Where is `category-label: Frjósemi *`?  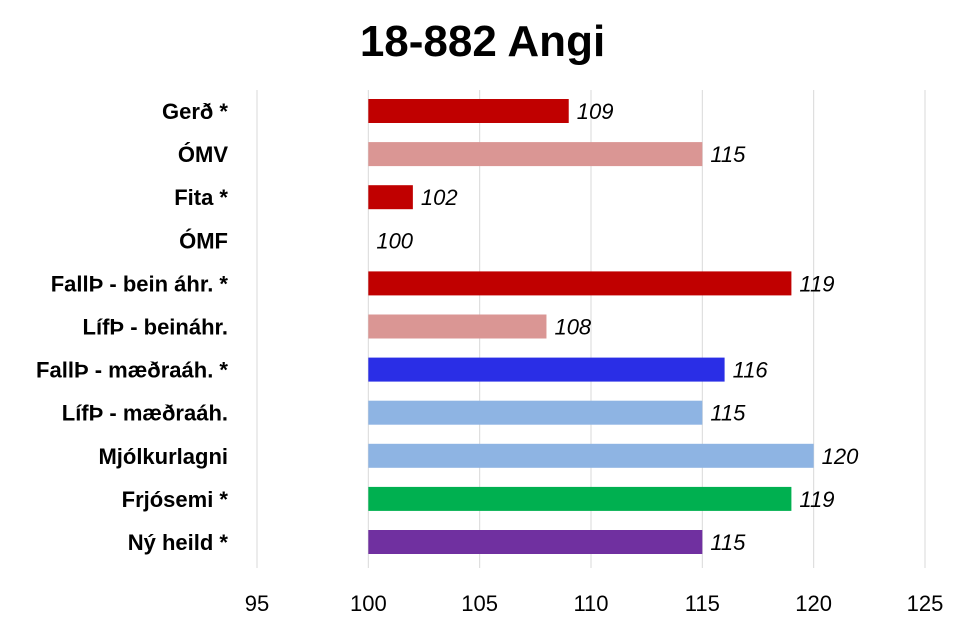 category-label: Frjósemi * is located at coordinates (175, 499).